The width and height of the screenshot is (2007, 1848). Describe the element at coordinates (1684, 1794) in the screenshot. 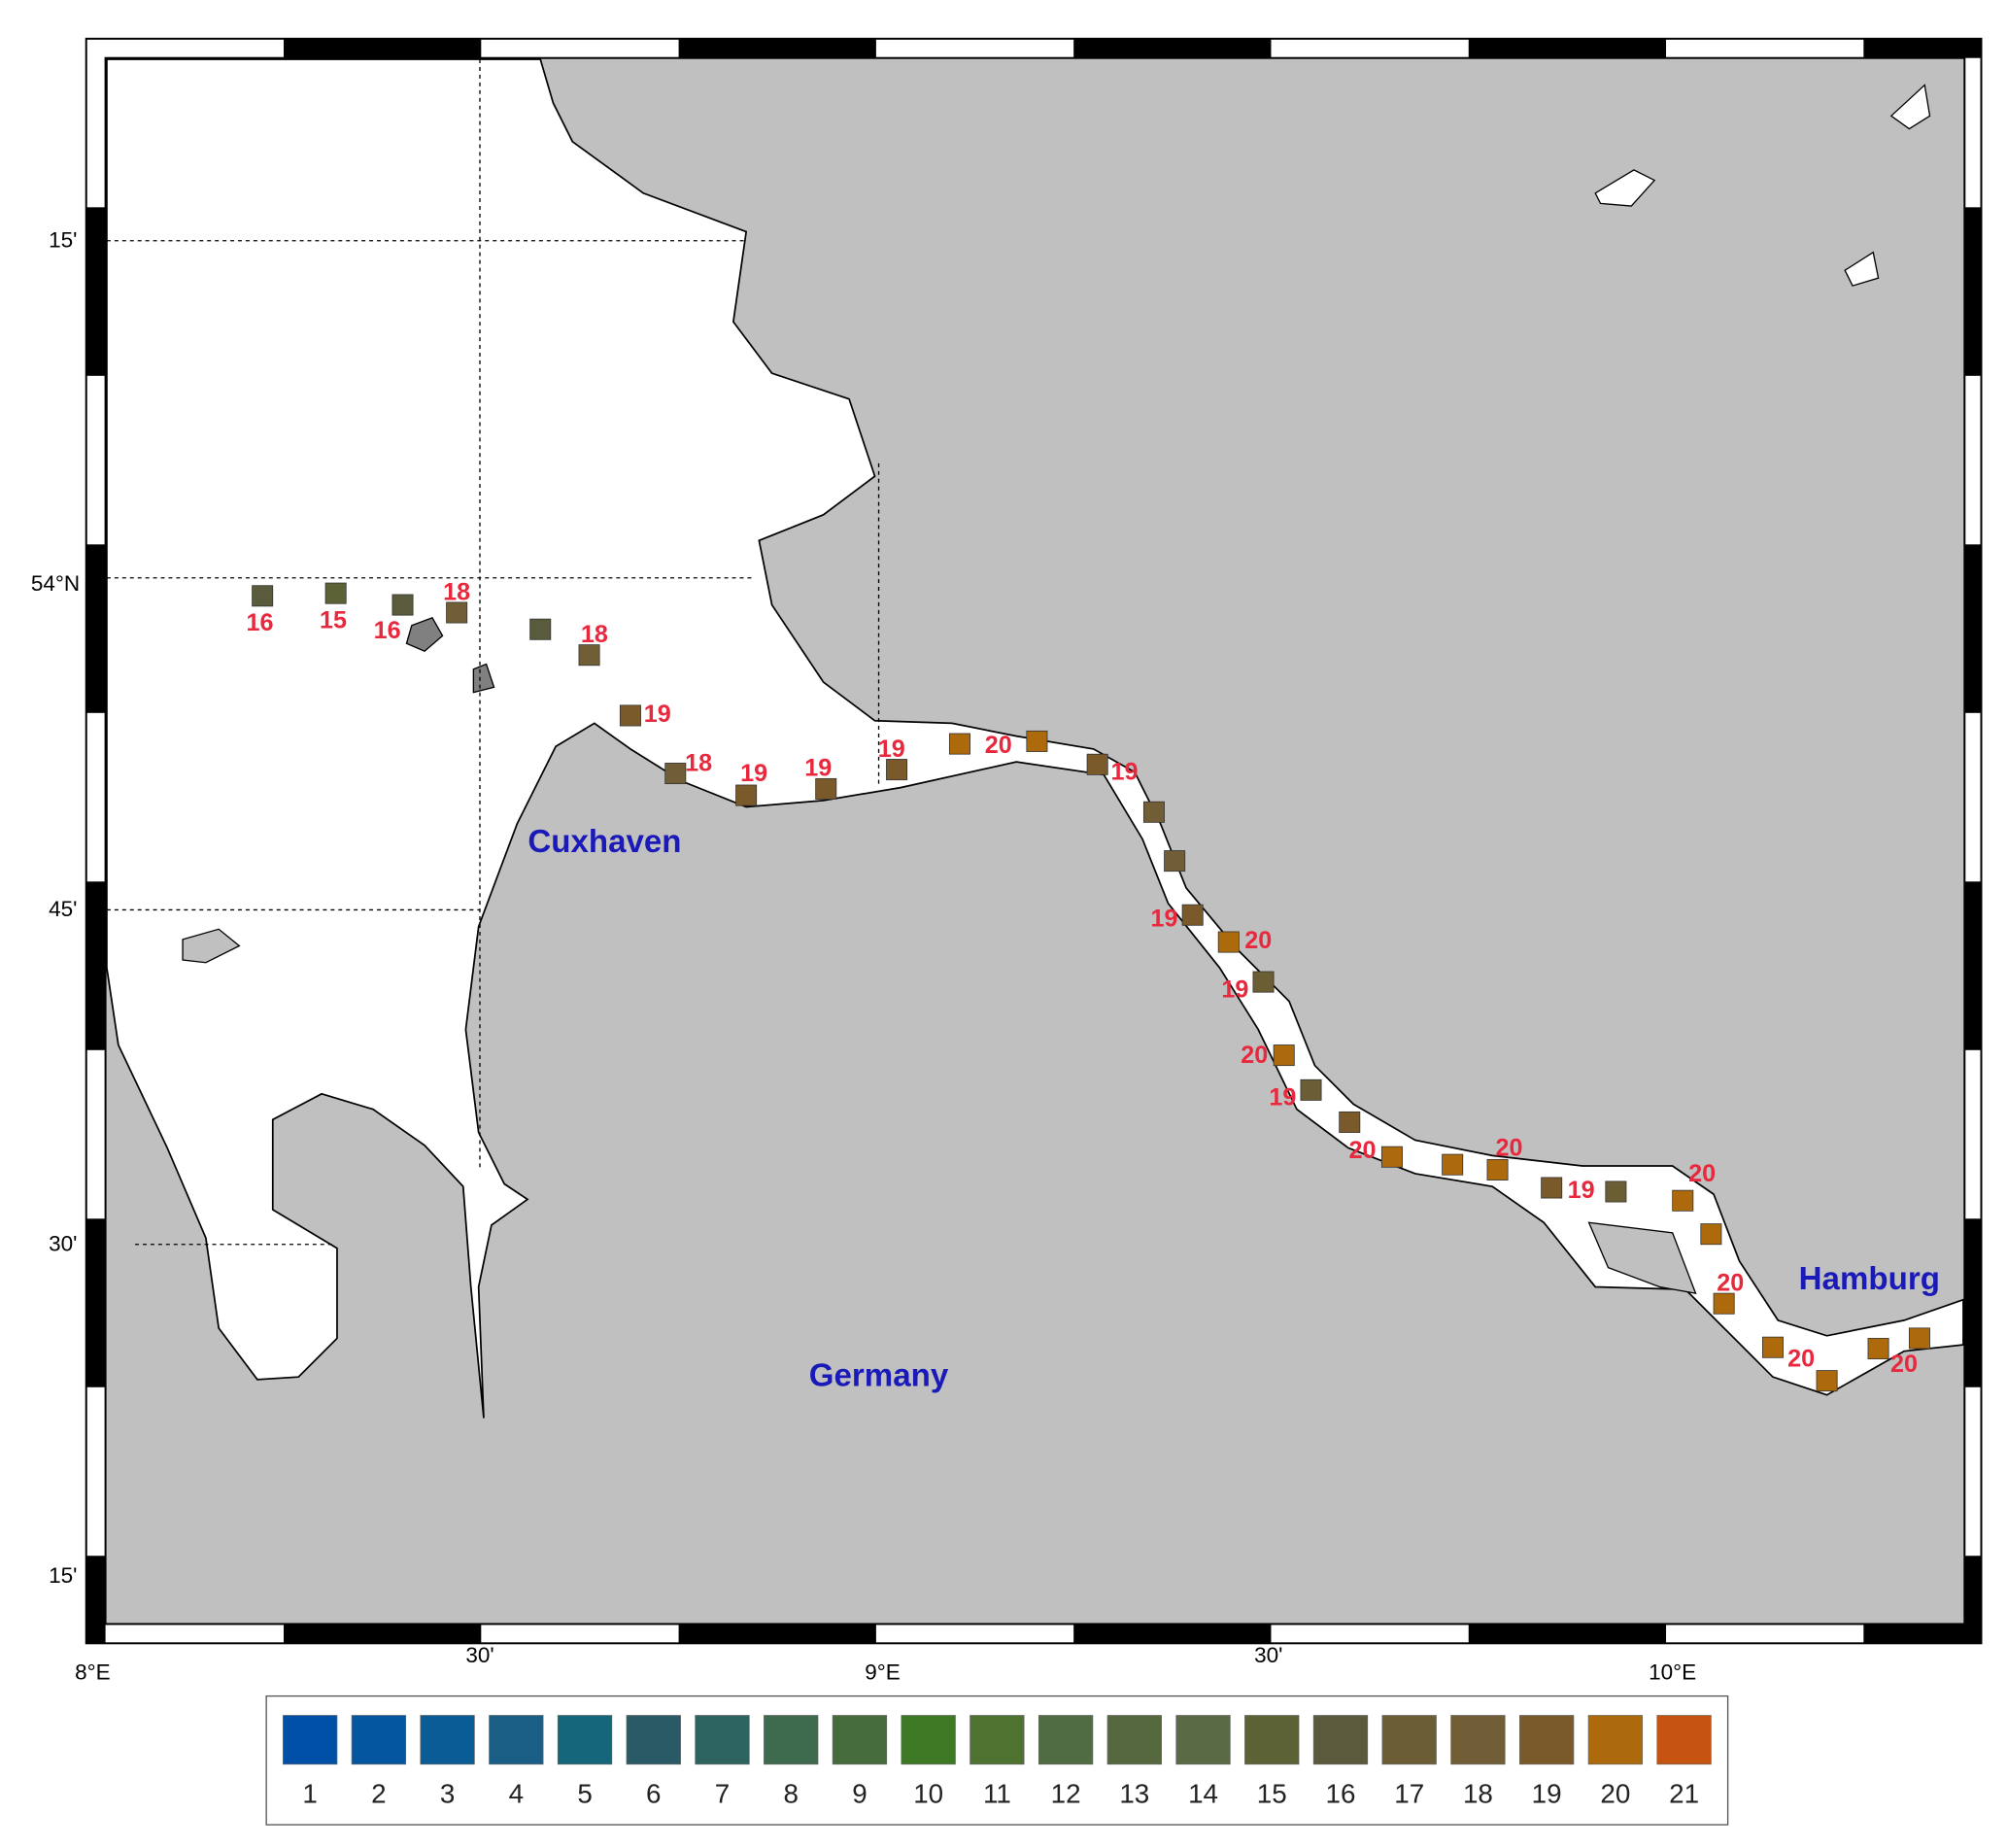

I see `legend-label: 21` at that location.